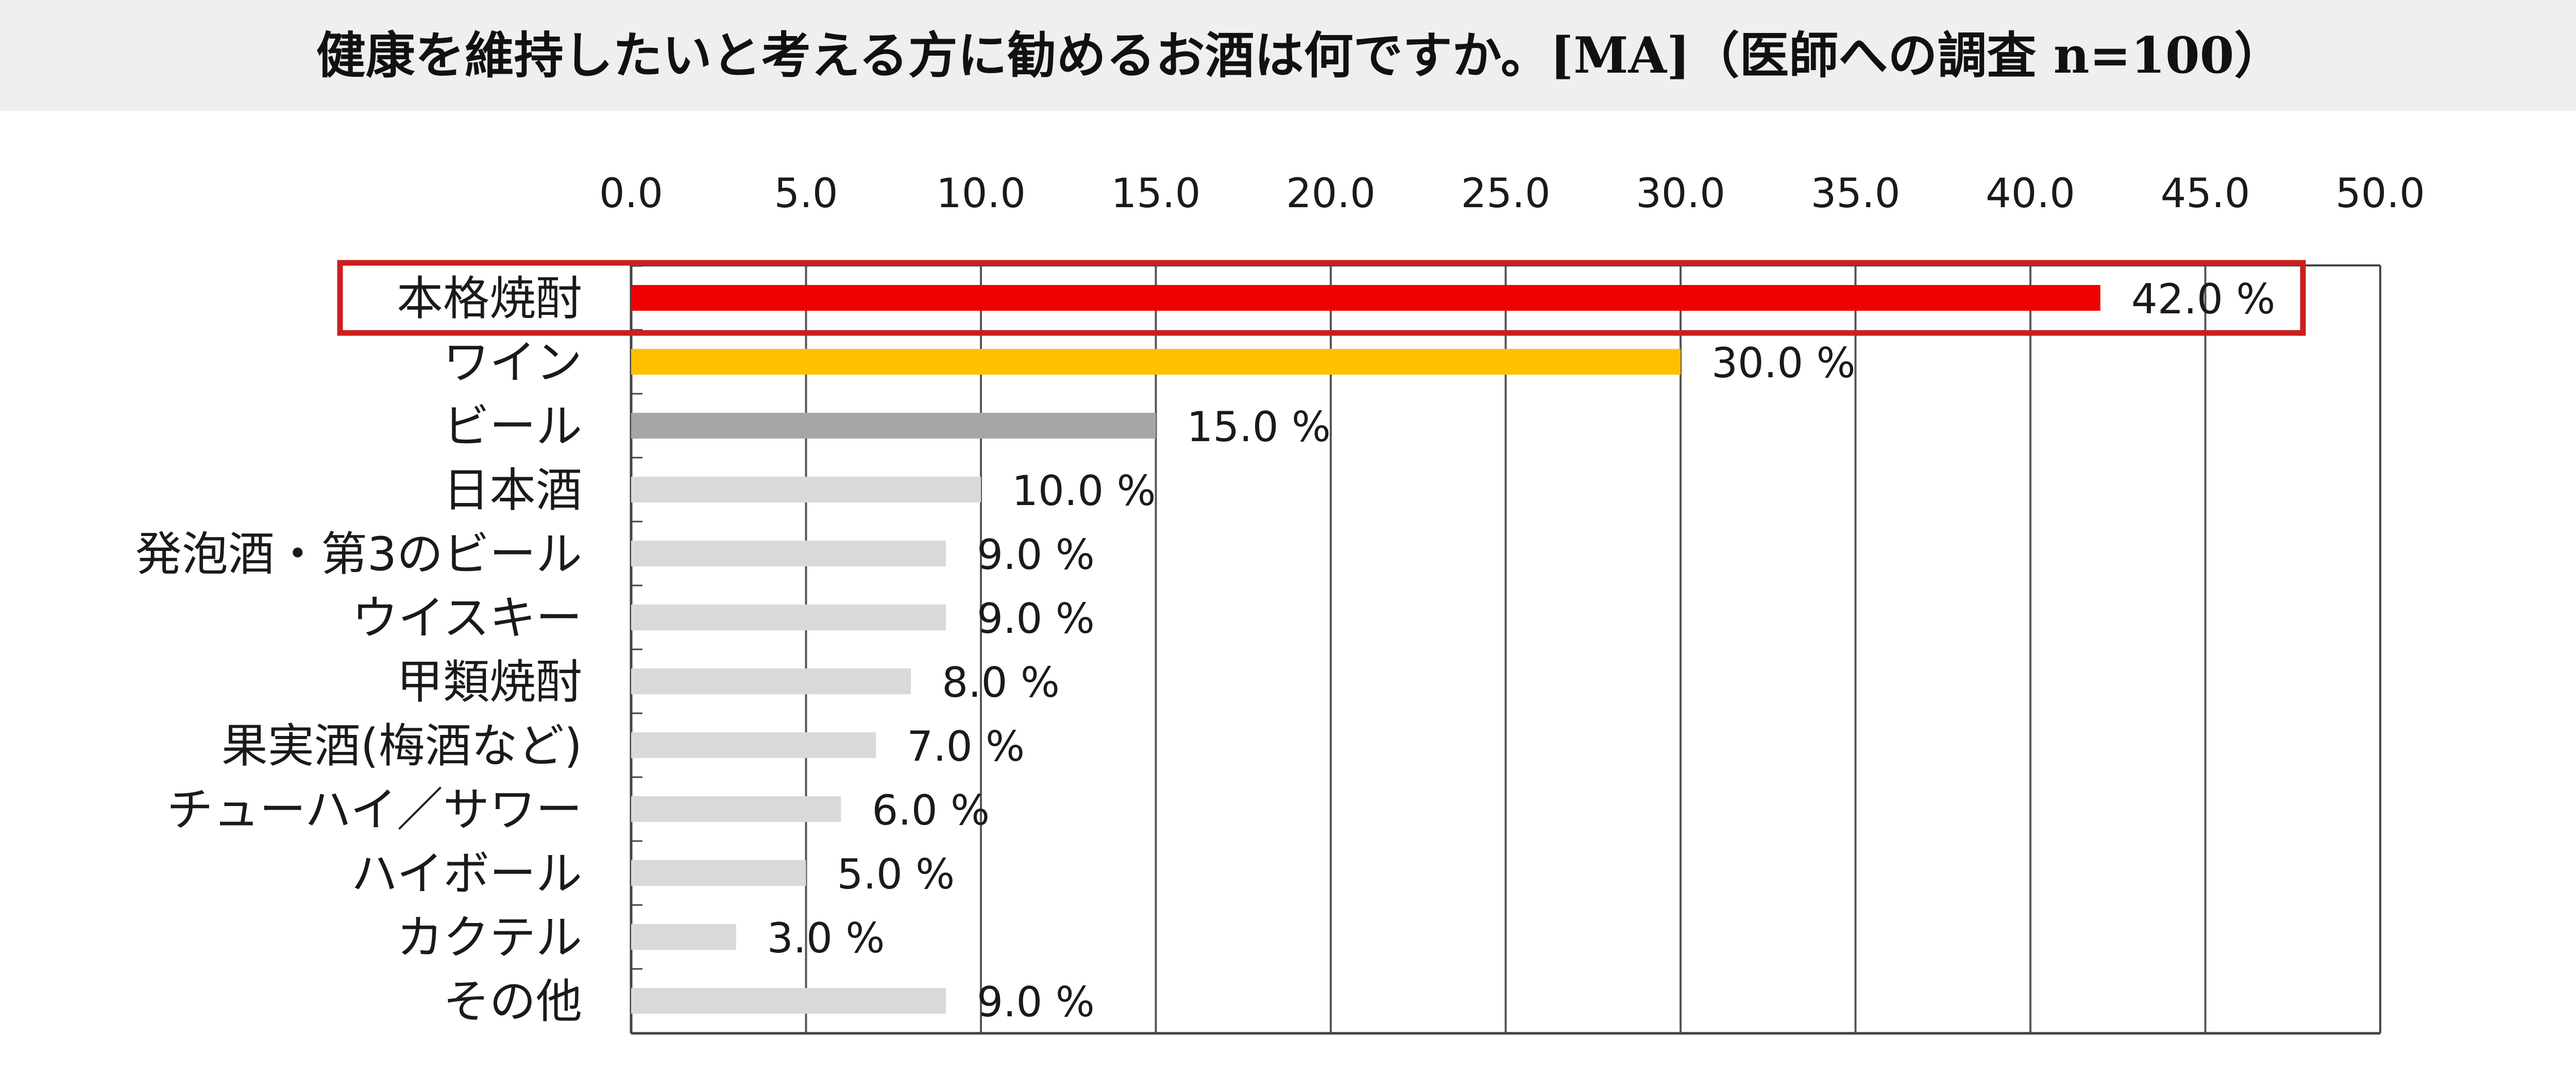 This screenshot has width=2576, height=1090. What do you see at coordinates (1156, 194) in the screenshot?
I see `x-tick-label: 15.0` at bounding box center [1156, 194].